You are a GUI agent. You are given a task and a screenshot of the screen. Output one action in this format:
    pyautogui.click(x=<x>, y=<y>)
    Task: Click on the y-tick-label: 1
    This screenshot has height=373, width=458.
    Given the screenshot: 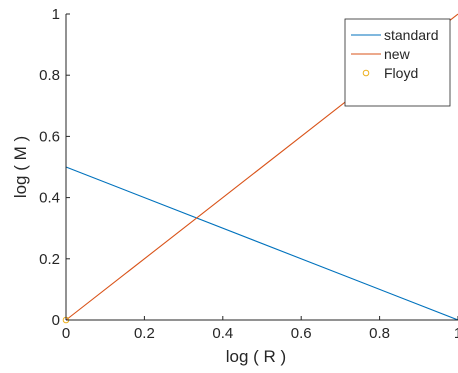 What is the action you would take?
    pyautogui.click(x=56, y=14)
    